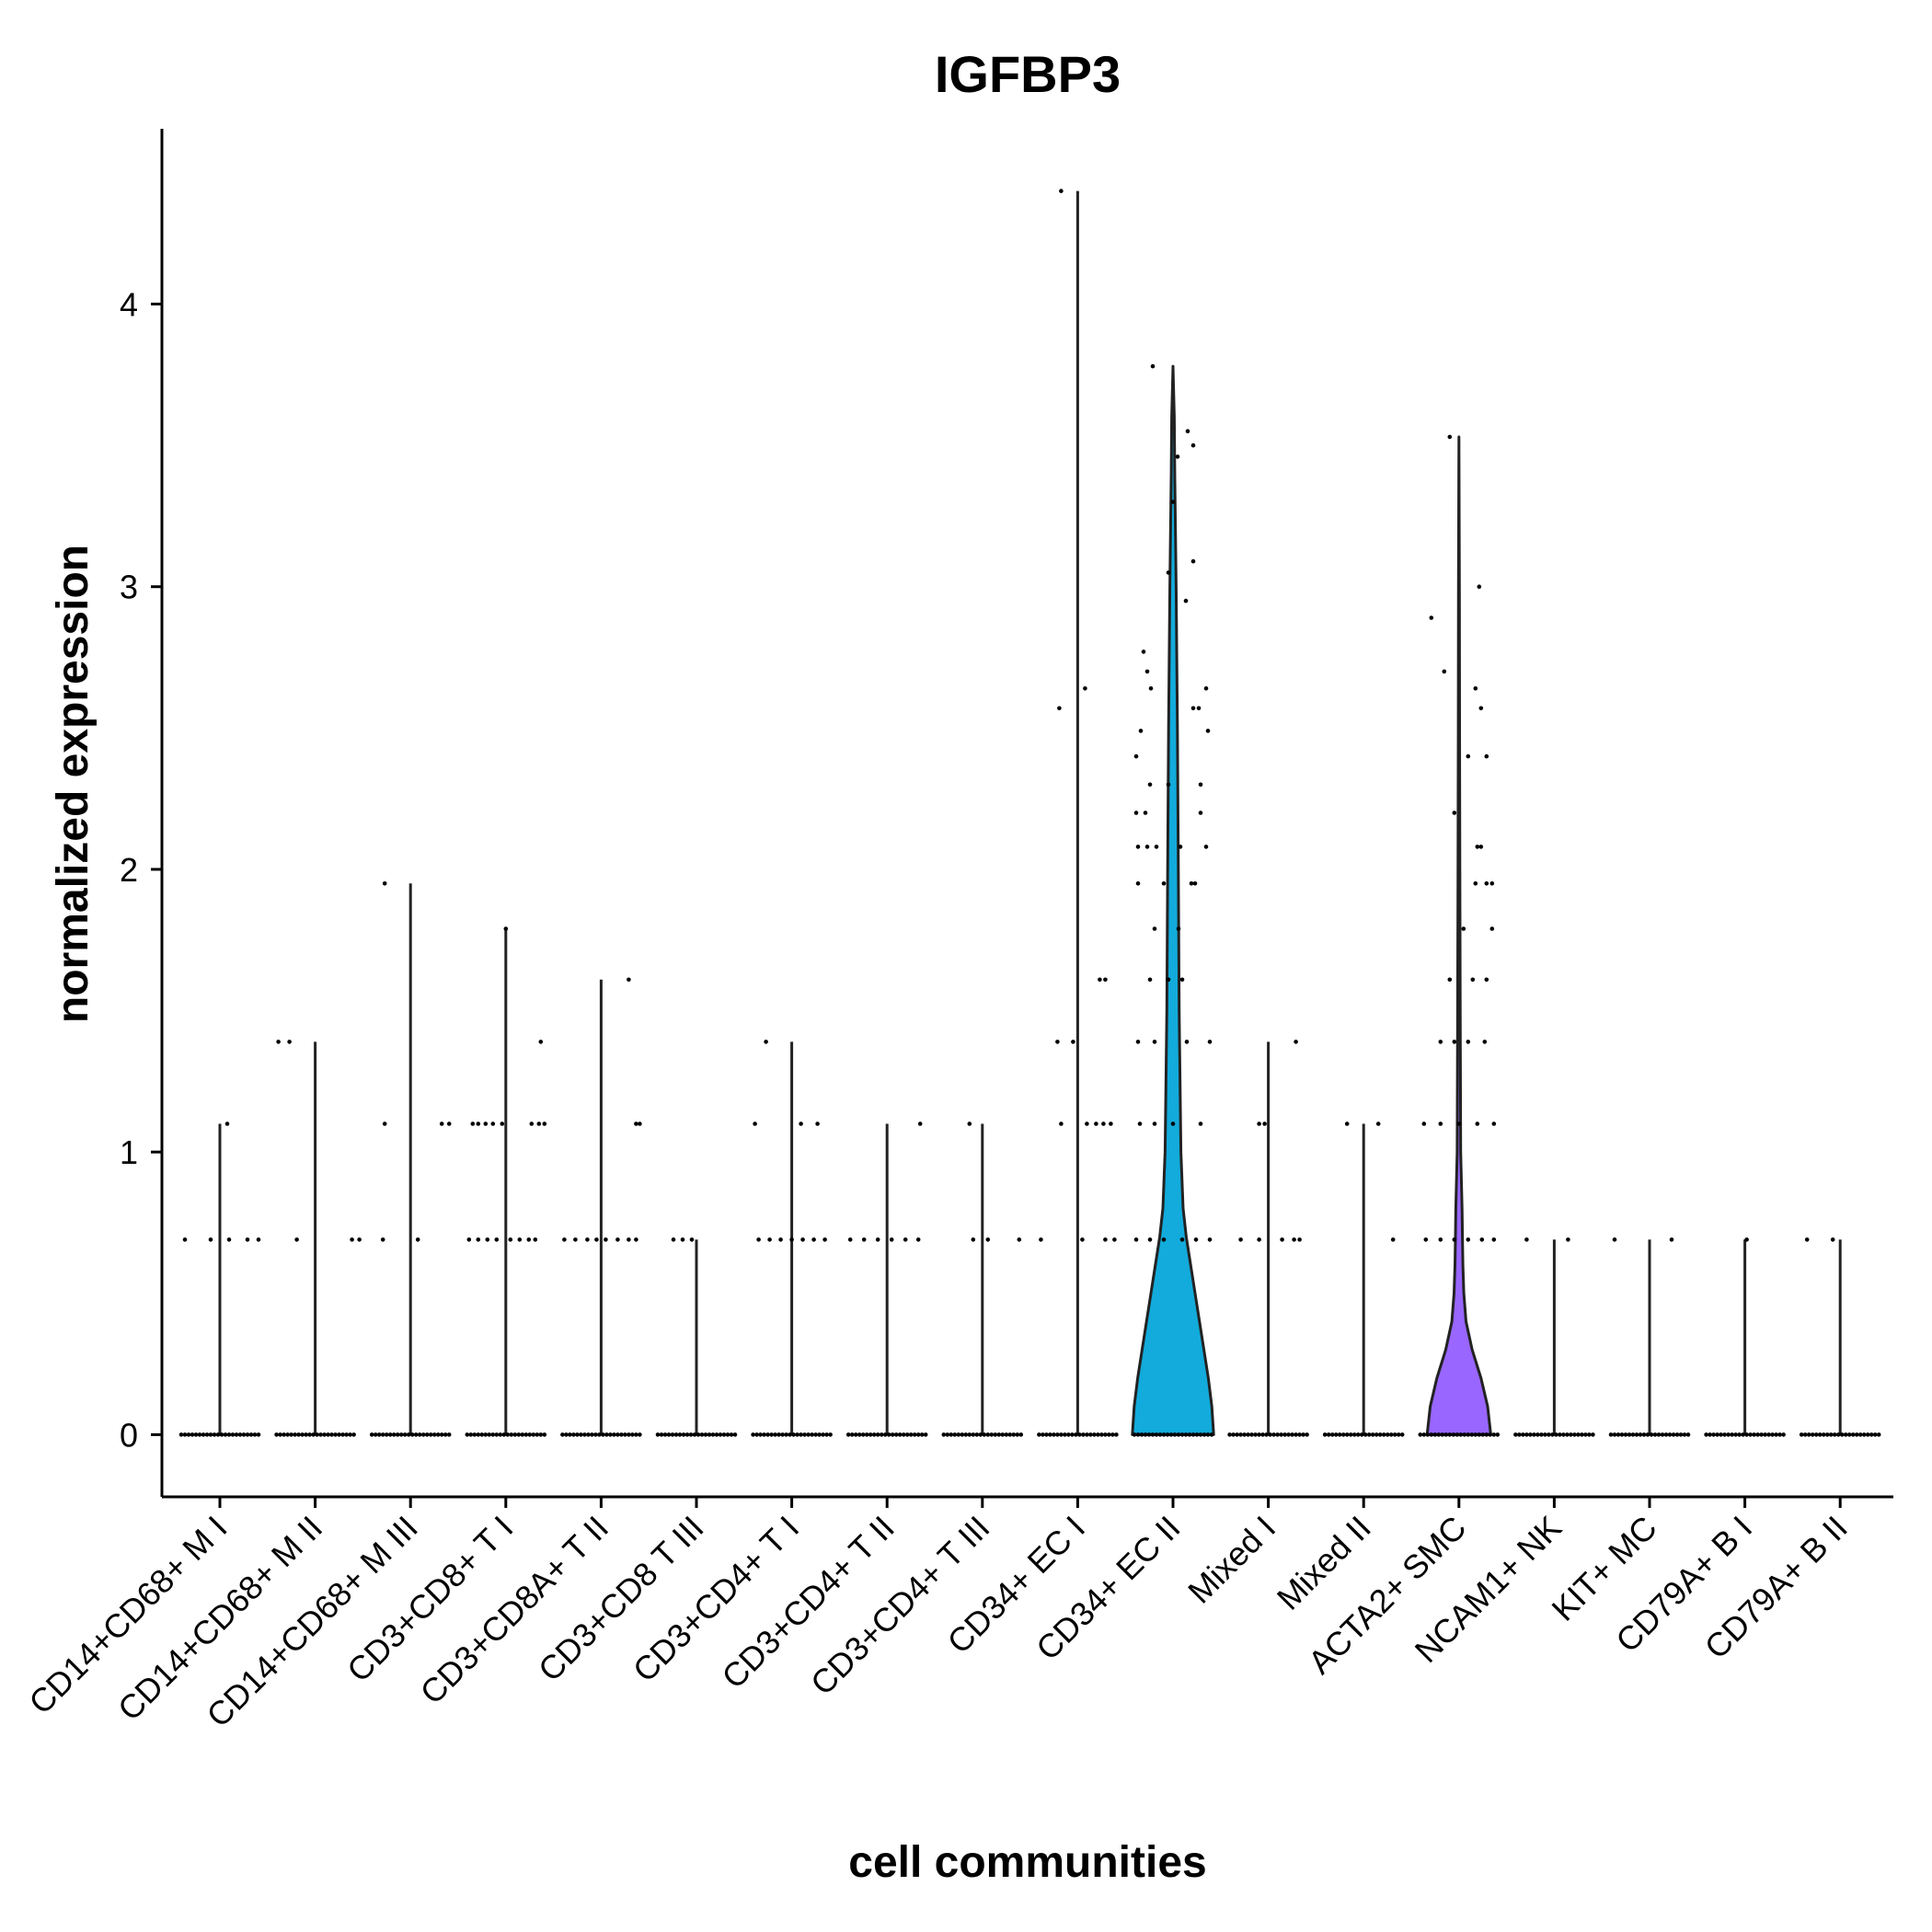 The height and width of the screenshot is (1932, 1932). I want to click on y-tick-label: 4, so click(129, 304).